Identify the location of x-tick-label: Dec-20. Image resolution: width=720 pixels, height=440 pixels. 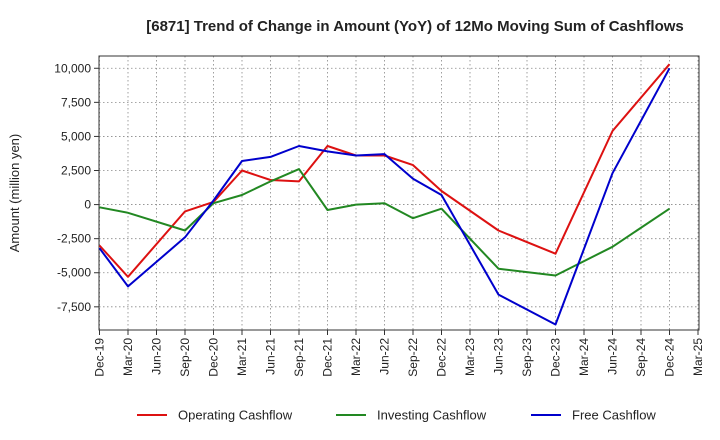
(214, 357).